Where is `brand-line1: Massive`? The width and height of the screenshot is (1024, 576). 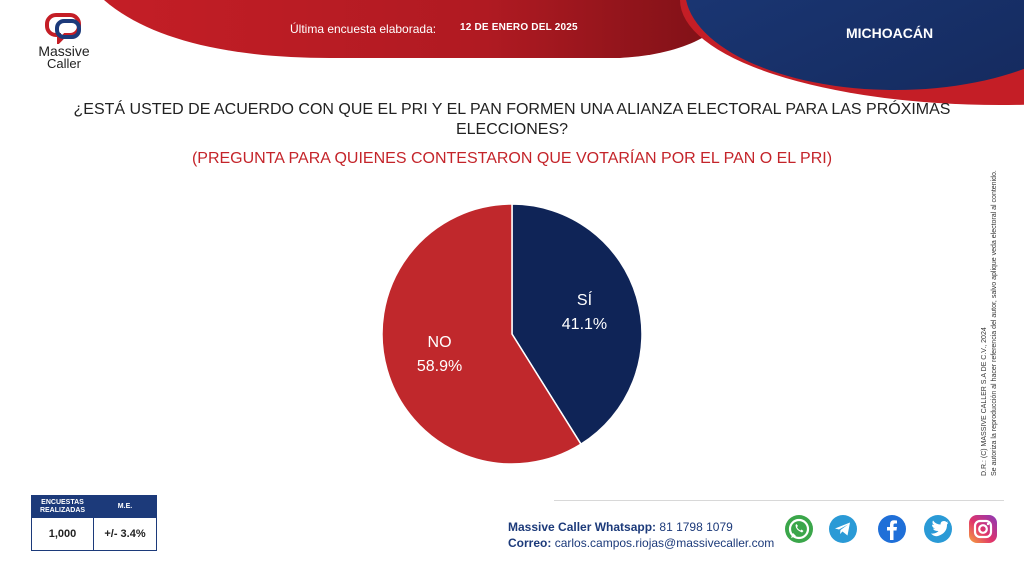
brand-line1: Massive is located at coordinates (64, 51).